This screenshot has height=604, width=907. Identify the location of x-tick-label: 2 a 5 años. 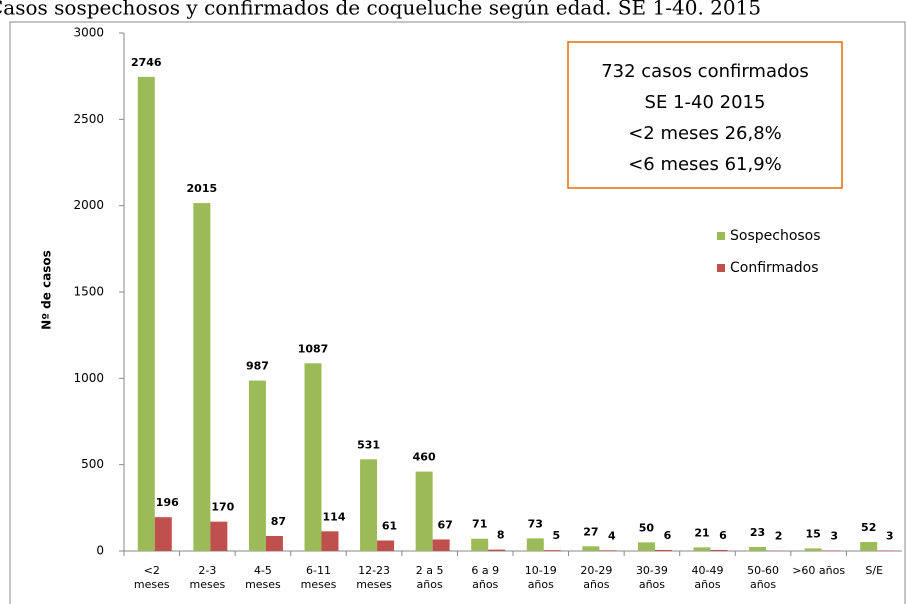
(430, 577).